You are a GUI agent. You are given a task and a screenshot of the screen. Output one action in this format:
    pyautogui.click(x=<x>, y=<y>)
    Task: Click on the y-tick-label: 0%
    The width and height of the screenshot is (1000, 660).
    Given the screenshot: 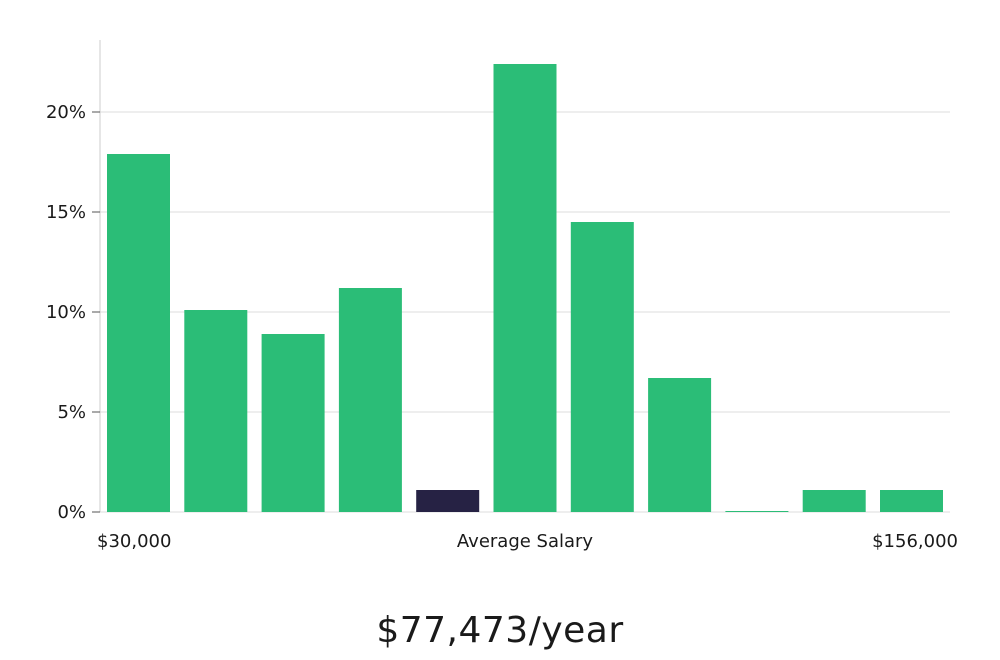 What is the action you would take?
    pyautogui.click(x=71, y=512)
    